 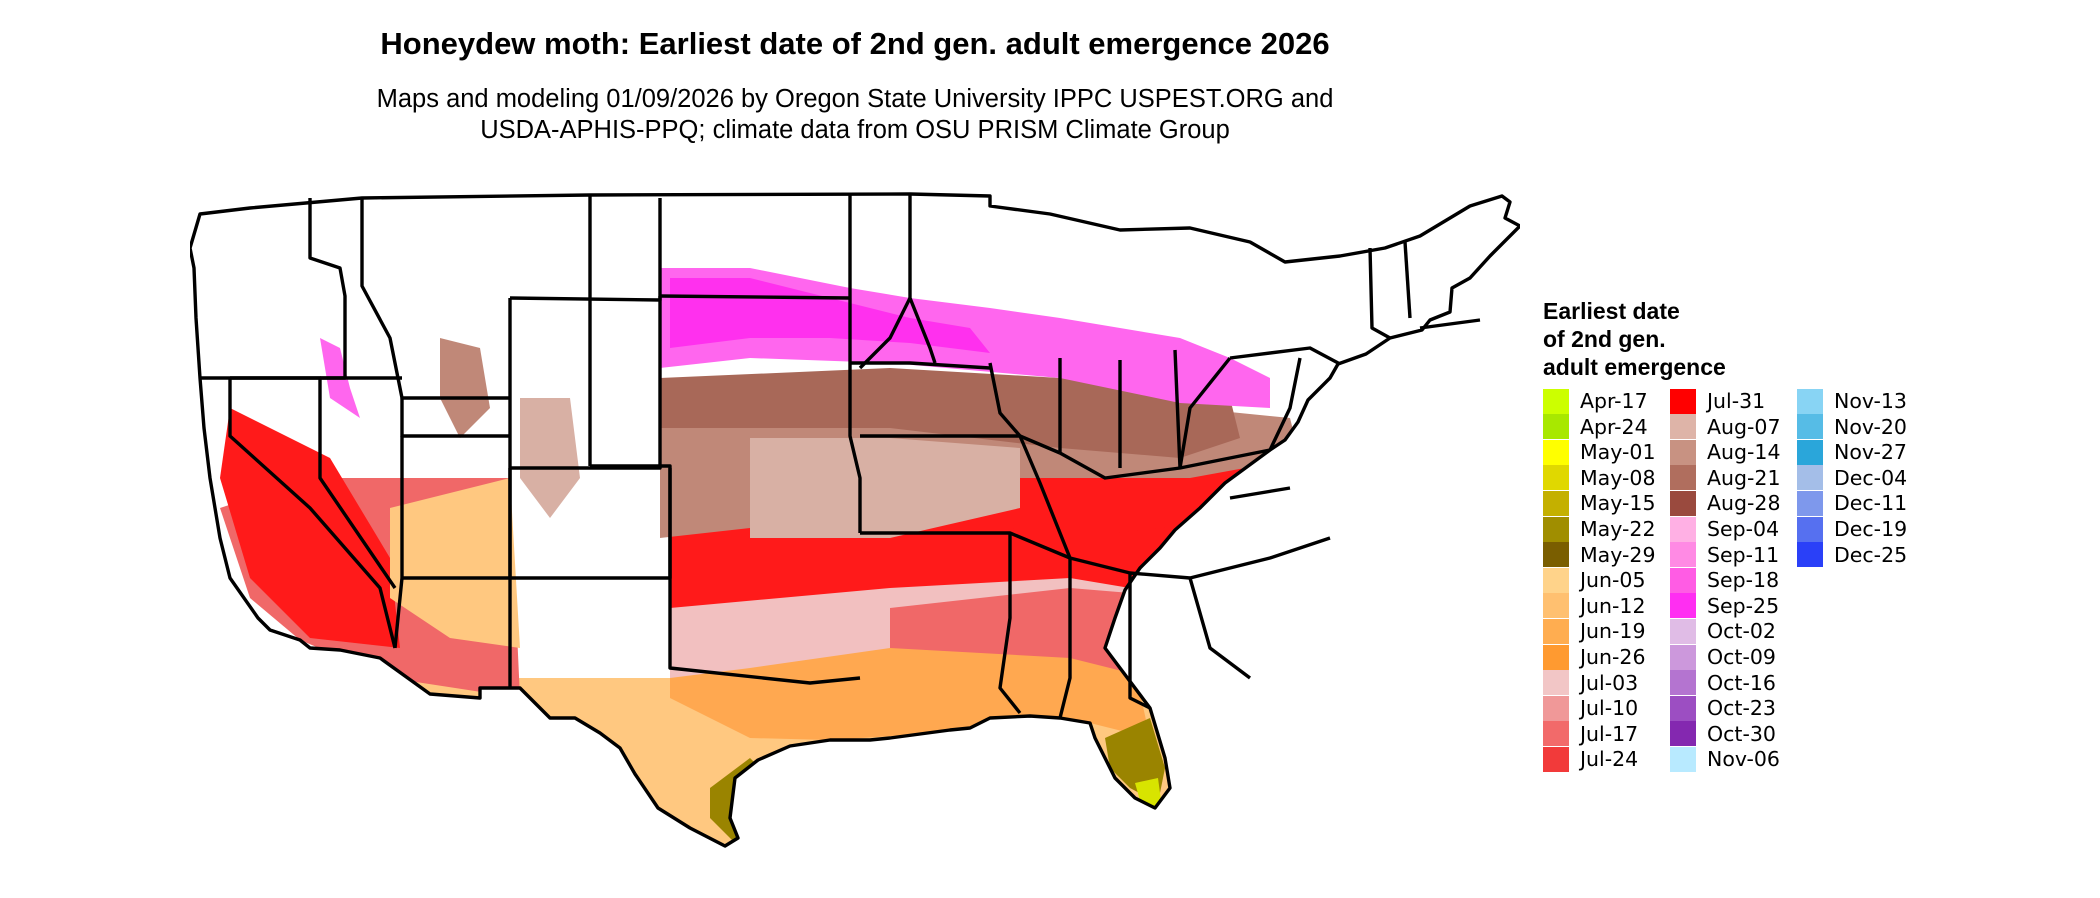 I want to click on zone-colorado-brown, so click(x=550, y=458).